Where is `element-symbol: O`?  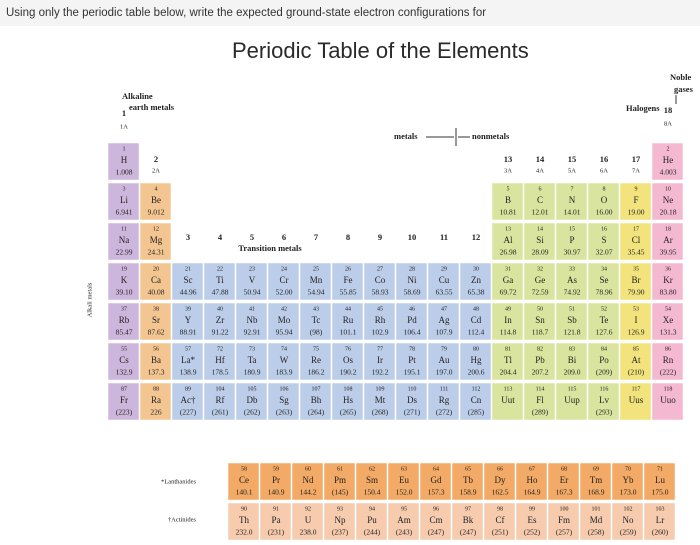 element-symbol: O is located at coordinates (604, 200).